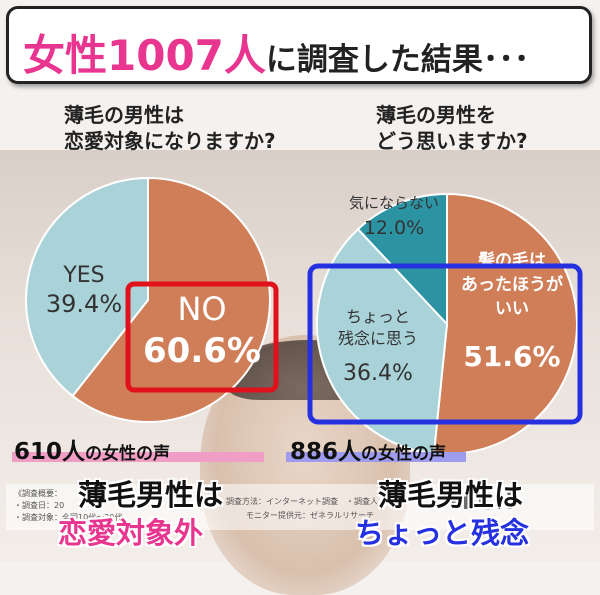 The image size is (600, 595). I want to click on voice2-suffix: の女性の声, so click(404, 454).